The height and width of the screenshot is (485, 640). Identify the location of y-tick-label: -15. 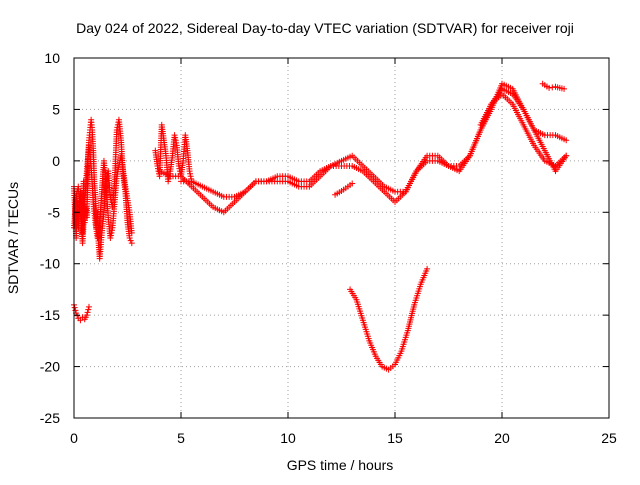
(50, 315).